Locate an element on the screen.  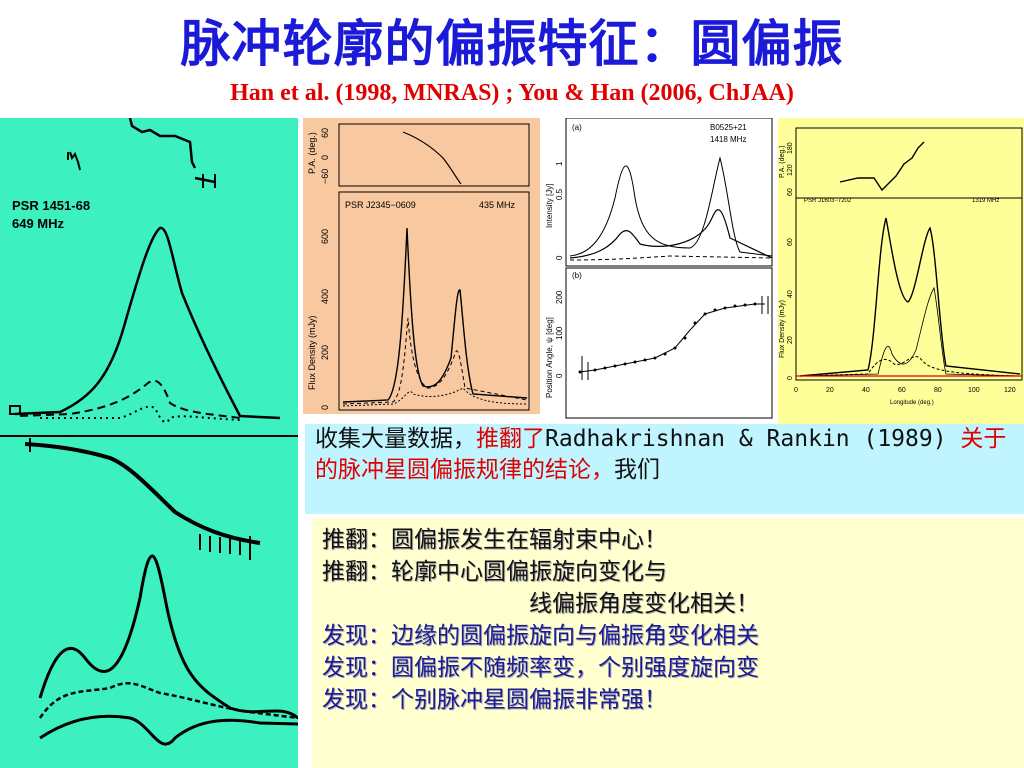
caption-part1: 收集大量数据， is located at coordinates (395, 439).